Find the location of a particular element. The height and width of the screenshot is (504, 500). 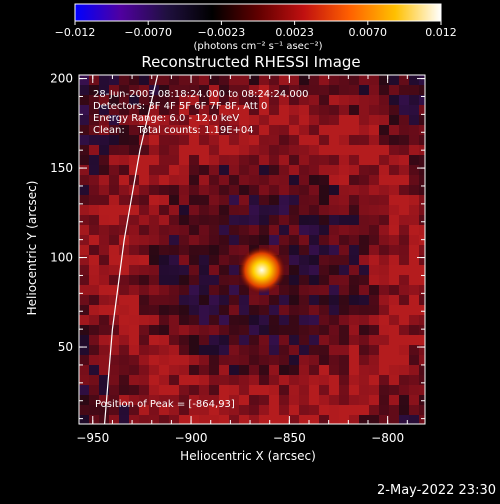

x-tick-label: −850 is located at coordinates (289, 438).